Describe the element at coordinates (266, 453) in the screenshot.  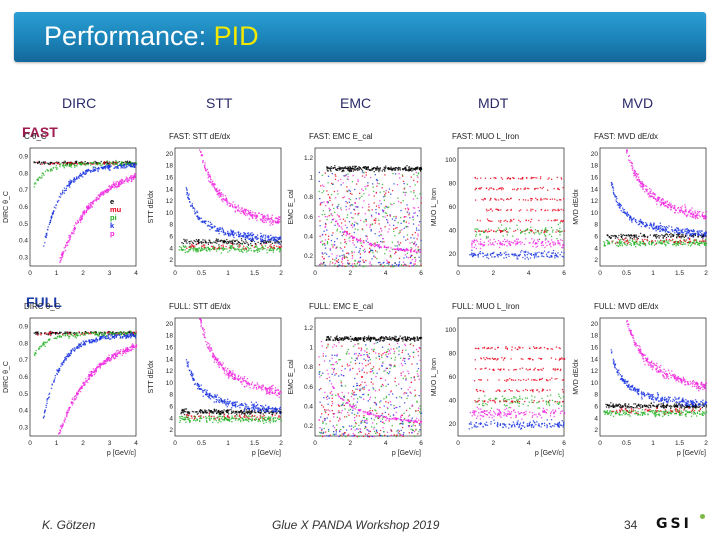
I see `full-stt-x-axis-label: p [GeV/c]` at that location.